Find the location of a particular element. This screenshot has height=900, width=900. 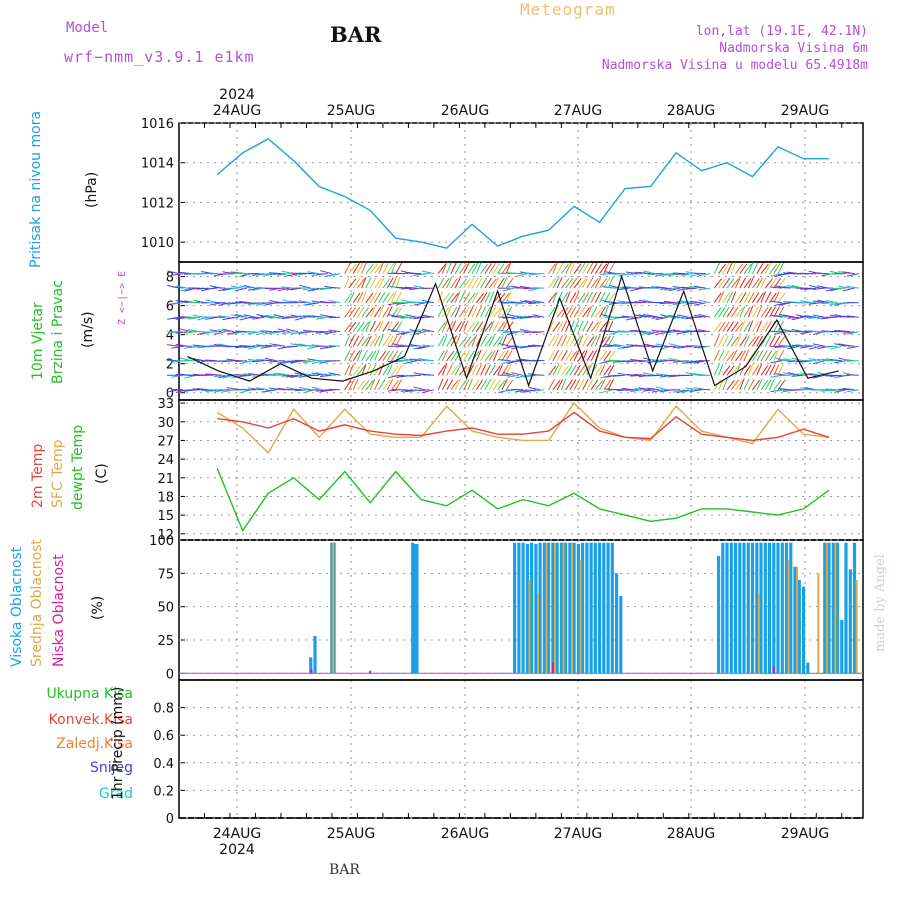

model-label: Model is located at coordinates (87, 28).